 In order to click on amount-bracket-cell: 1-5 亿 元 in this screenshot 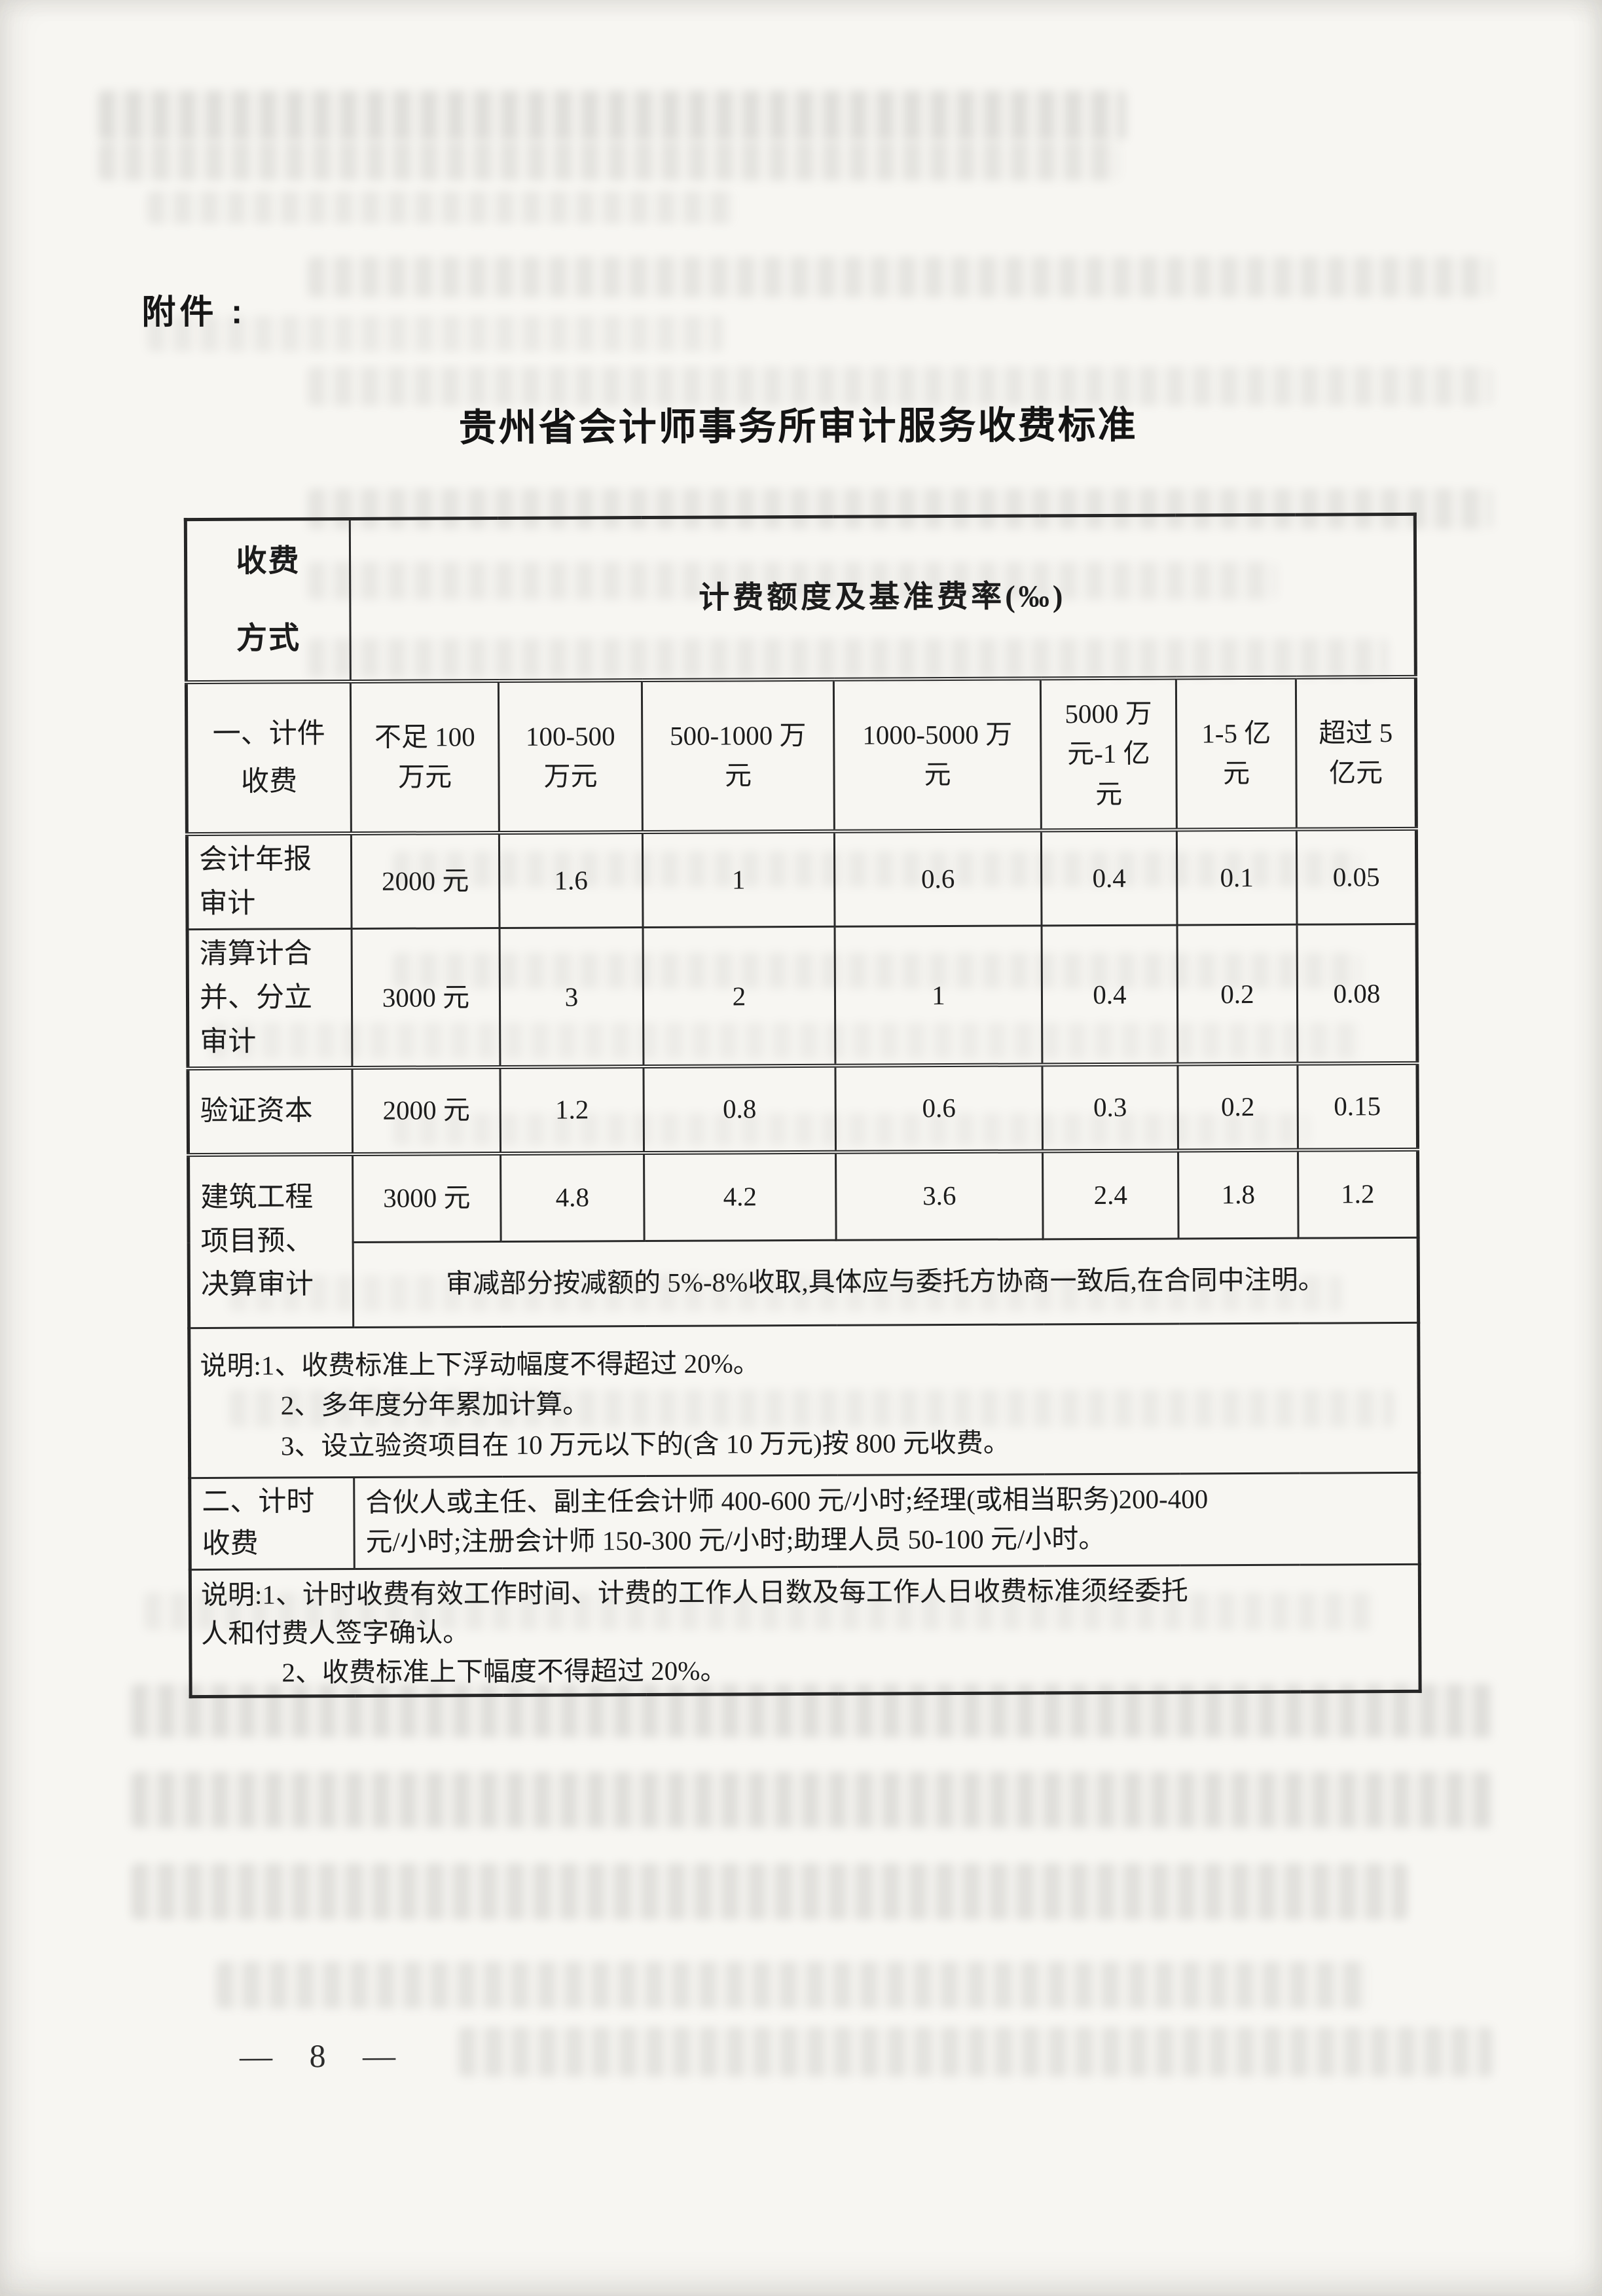, I will do `click(1236, 753)`.